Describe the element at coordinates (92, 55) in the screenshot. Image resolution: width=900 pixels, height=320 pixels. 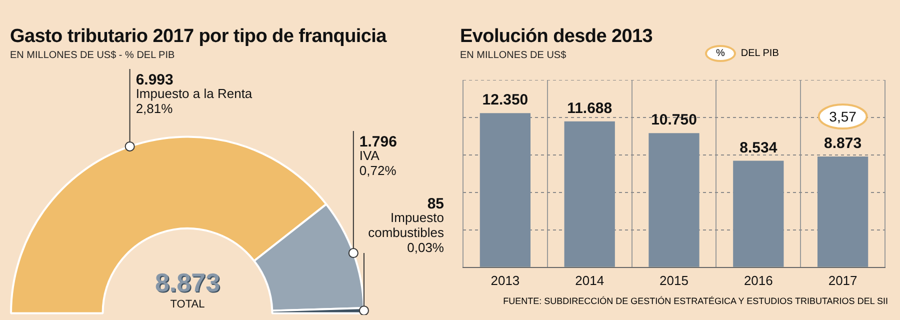
I see `chart-subtitle: EN MILLONES DE US$ - % DEL PIB` at that location.